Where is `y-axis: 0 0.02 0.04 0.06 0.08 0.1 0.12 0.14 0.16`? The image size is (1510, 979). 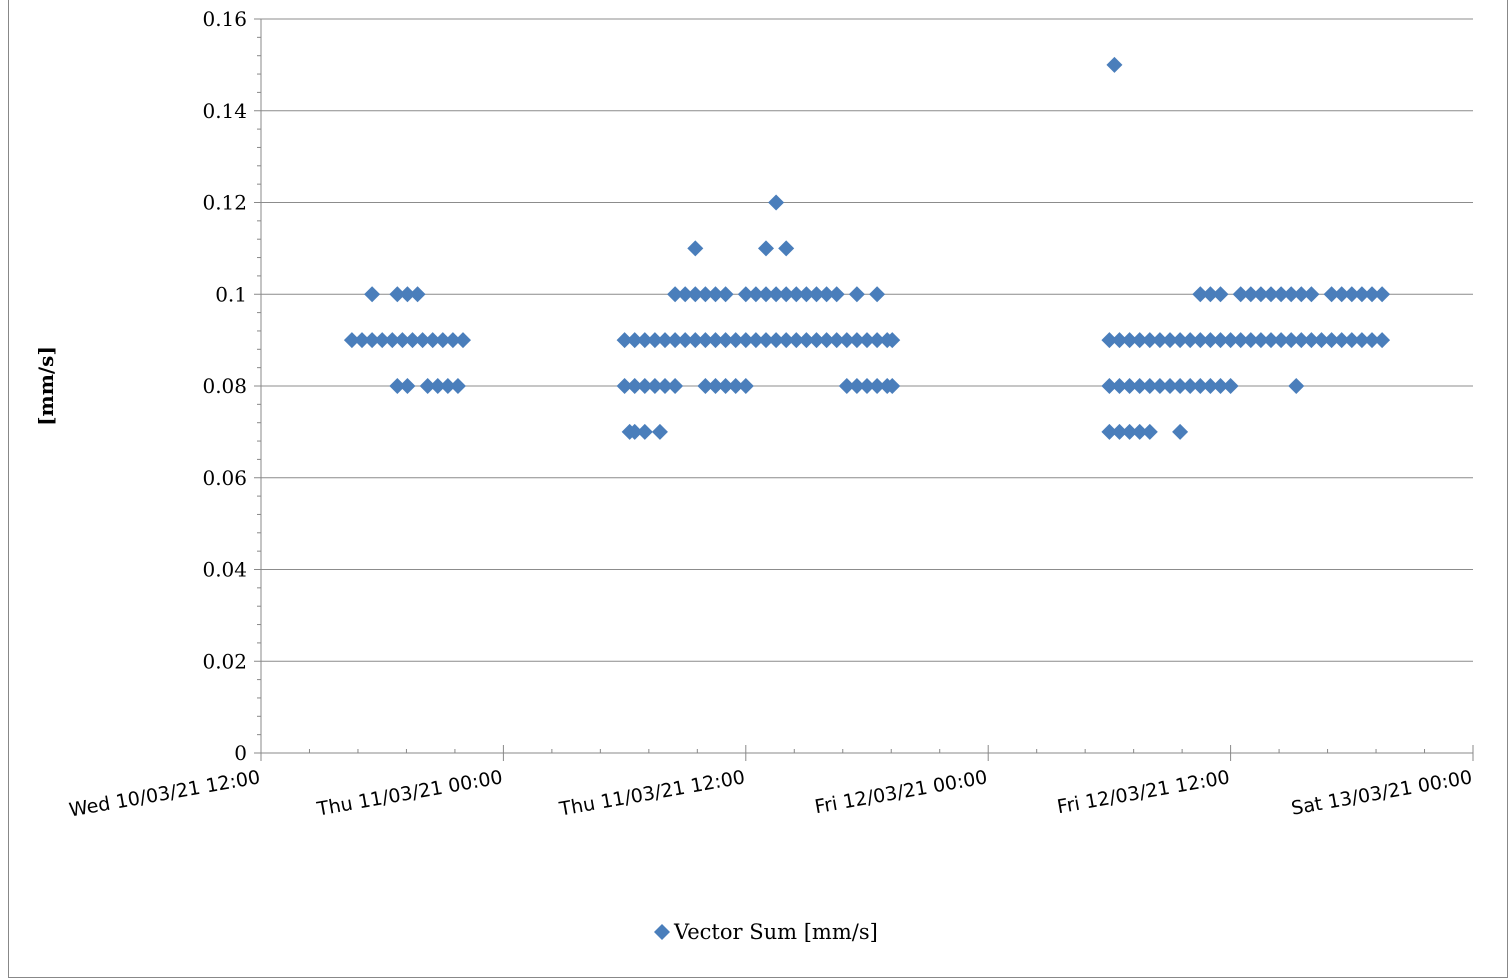 y-axis: 0 0.02 0.04 0.06 0.08 0.1 0.12 0.14 0.16 is located at coordinates (232, 386).